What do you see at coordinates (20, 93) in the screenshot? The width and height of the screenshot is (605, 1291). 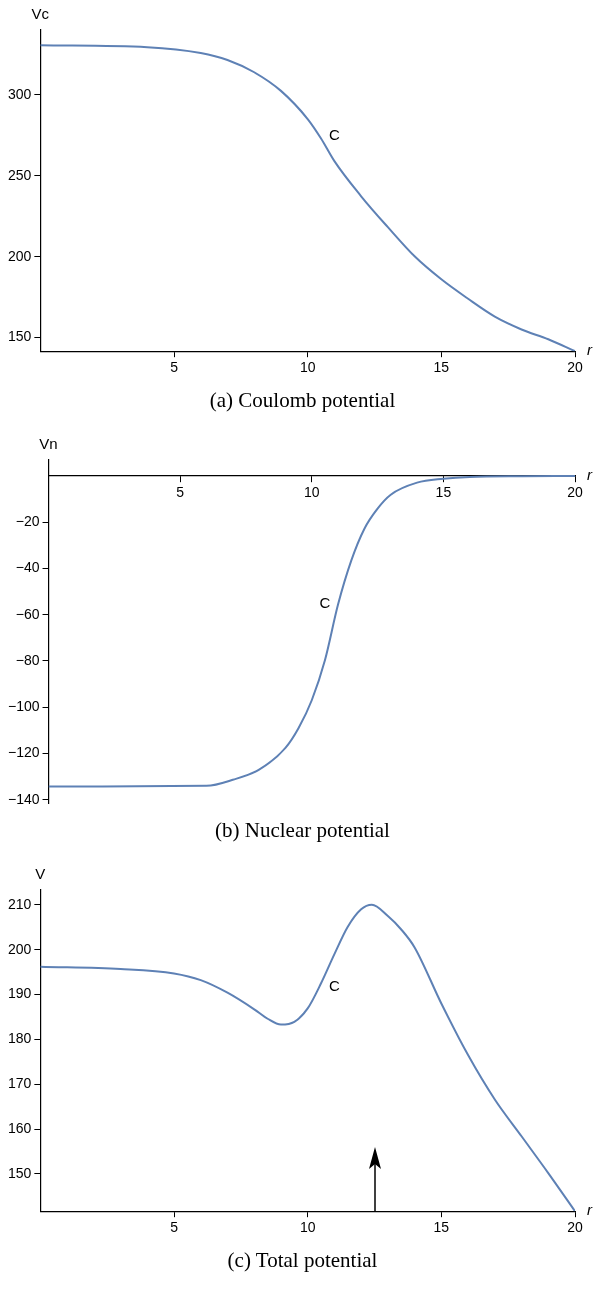 I see `y-tick-label: 300` at bounding box center [20, 93].